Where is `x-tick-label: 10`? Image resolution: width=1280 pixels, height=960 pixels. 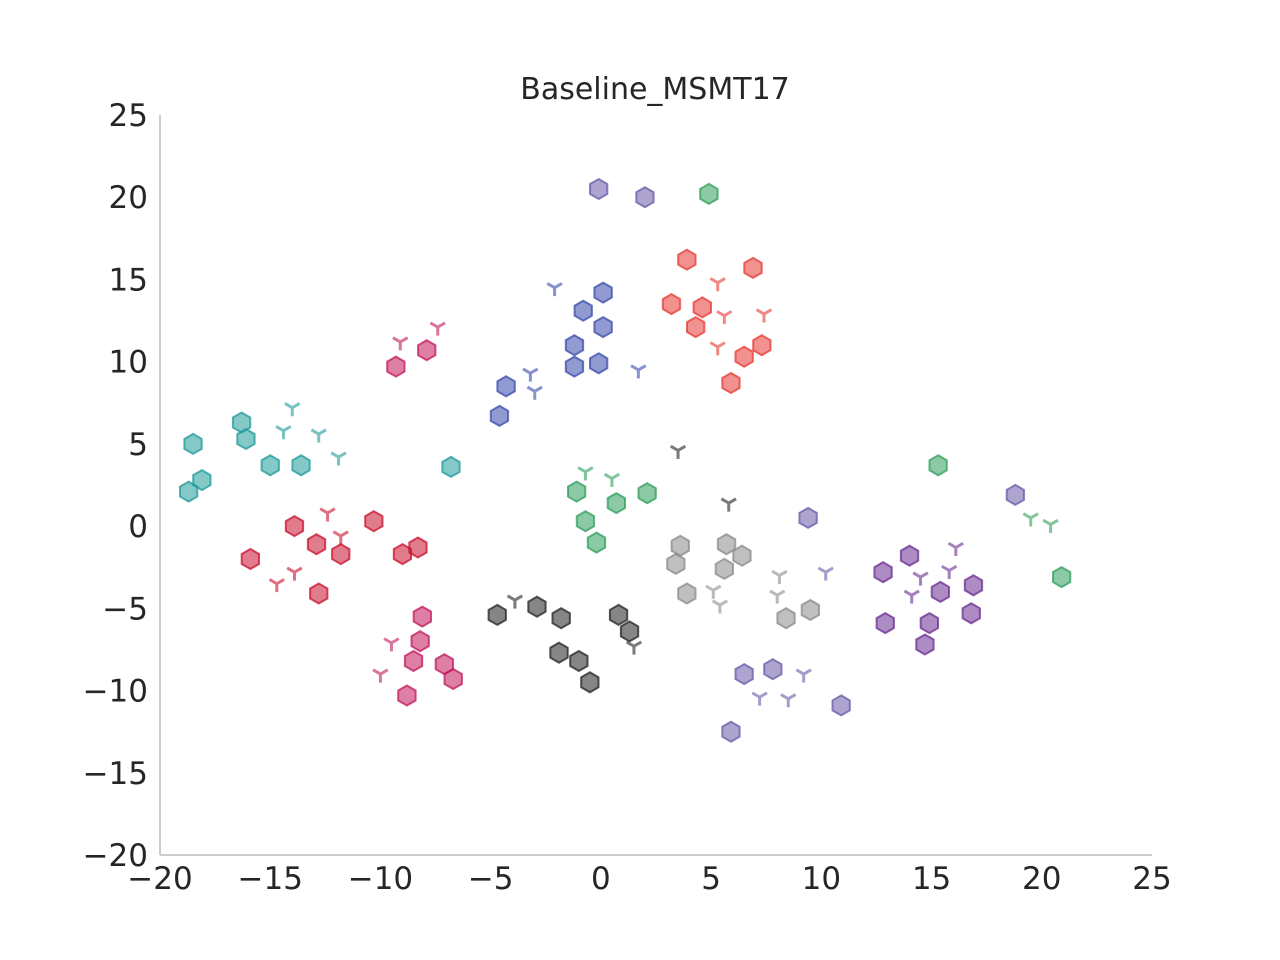
x-tick-label: 10 is located at coordinates (821, 879).